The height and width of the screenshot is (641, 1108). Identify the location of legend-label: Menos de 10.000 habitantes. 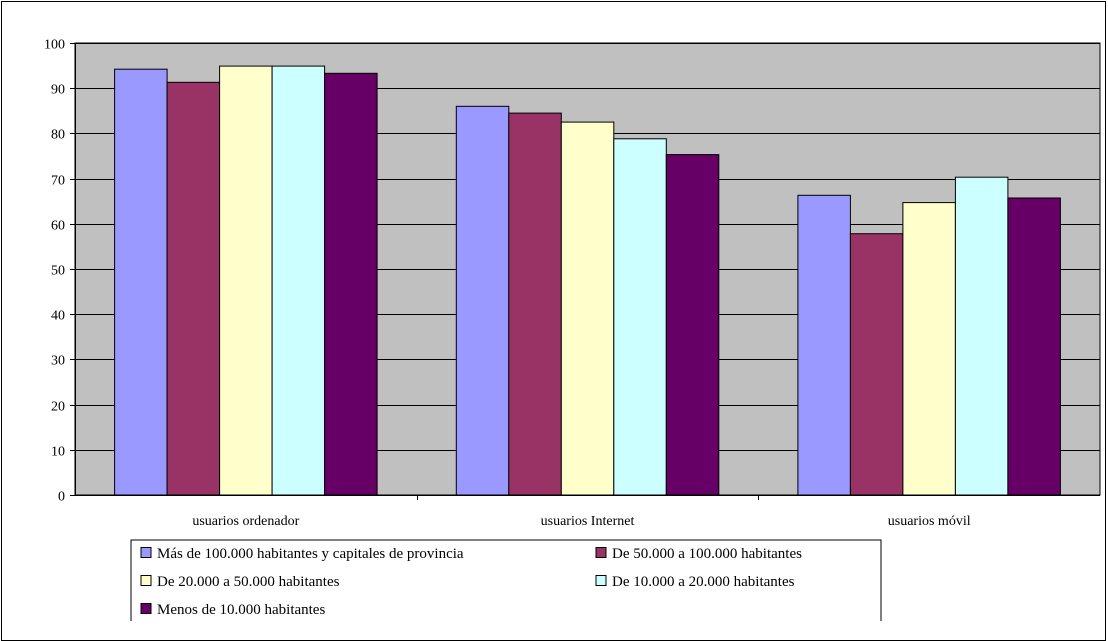
(241, 610).